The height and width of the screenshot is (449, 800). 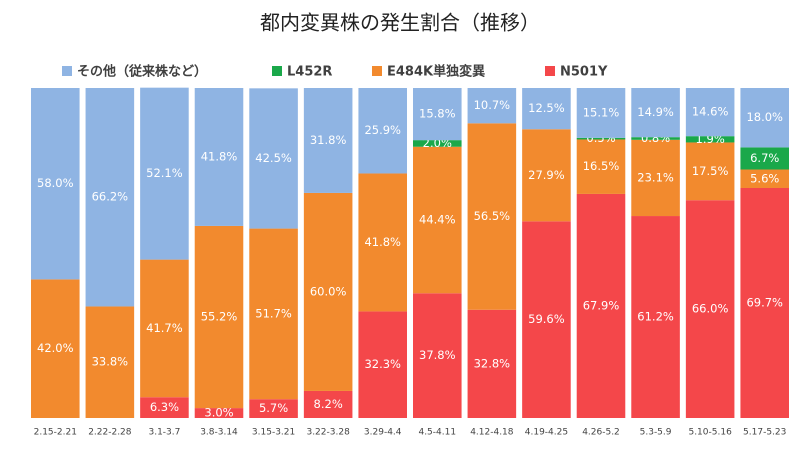 I want to click on data-label: 51.7%, so click(x=273, y=313).